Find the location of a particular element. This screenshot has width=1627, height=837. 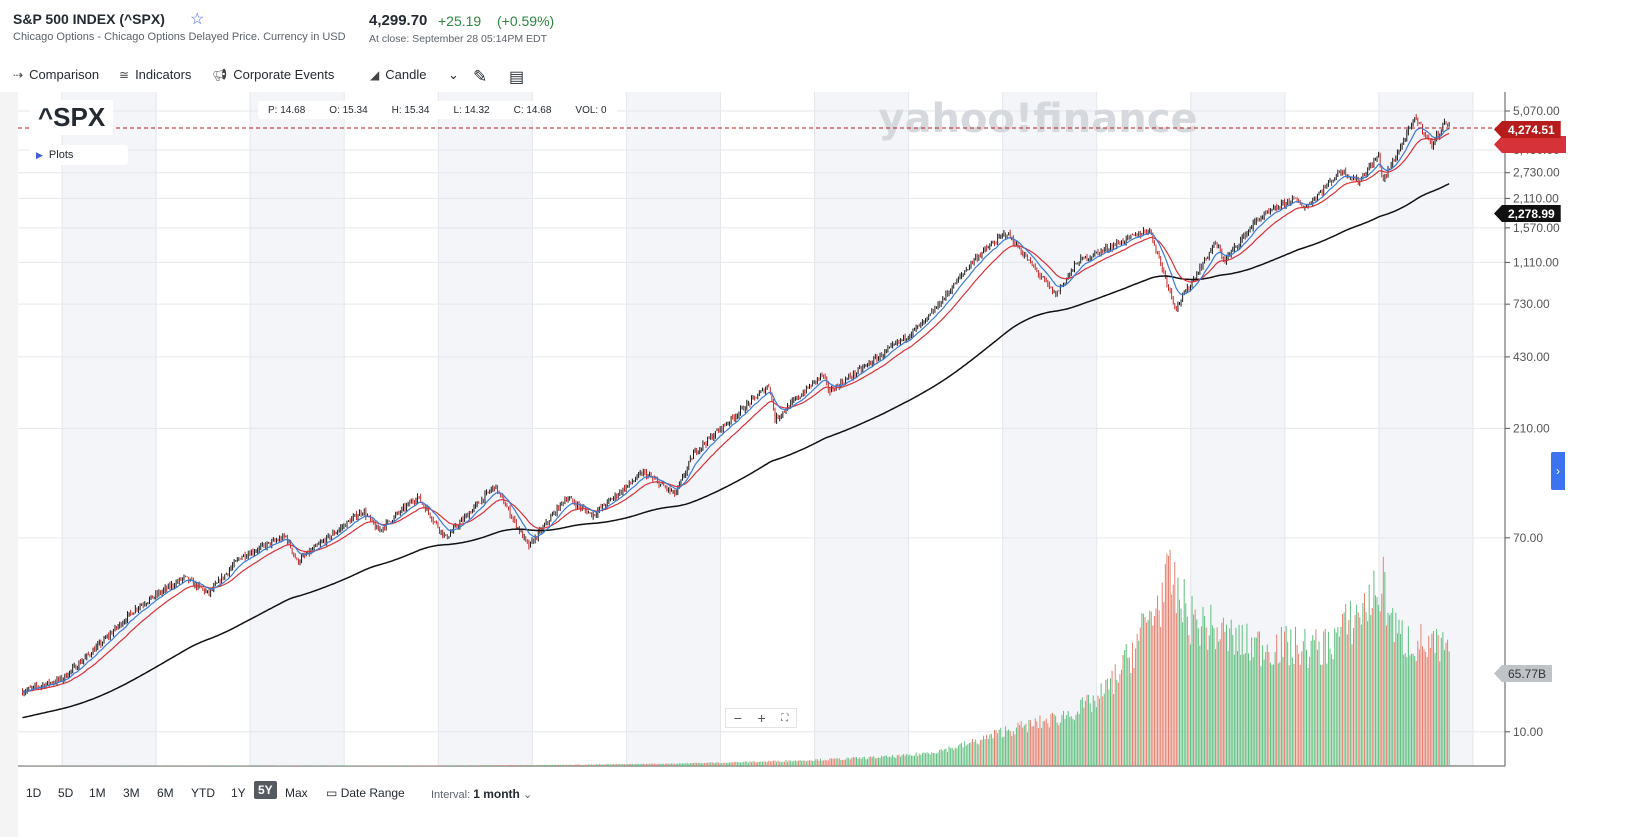

range-6m: 6M is located at coordinates (165, 793).